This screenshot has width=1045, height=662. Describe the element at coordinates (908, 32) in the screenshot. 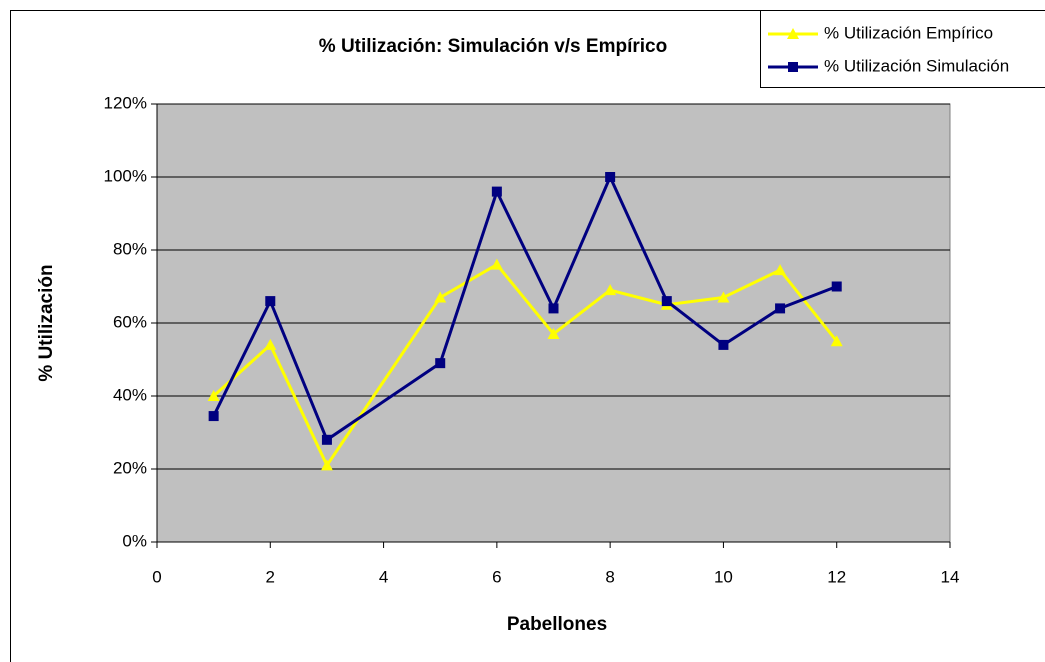

I see `legend-label: % Utilización Empírico` at that location.